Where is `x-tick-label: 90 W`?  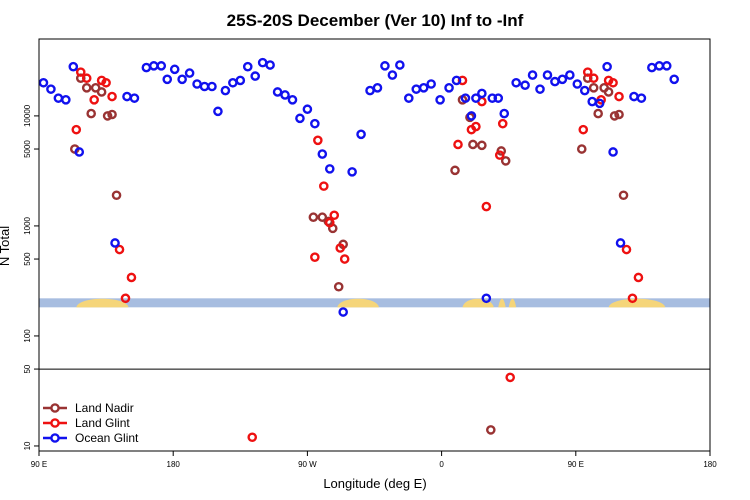 x-tick-label: 90 W is located at coordinates (307, 464).